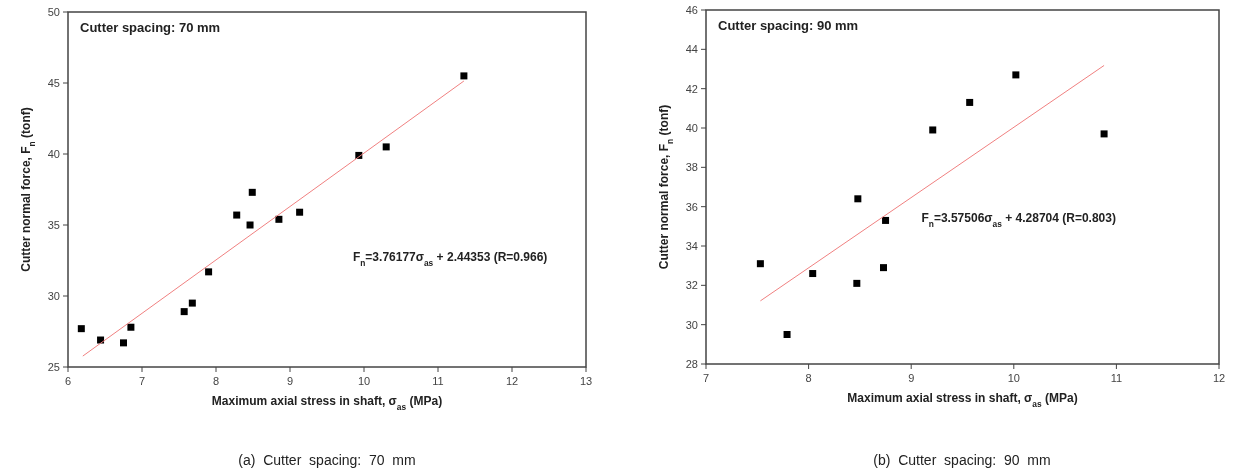 The image size is (1238, 476). Describe the element at coordinates (691, 206) in the screenshot. I see `y-tick-label: 36` at that location.